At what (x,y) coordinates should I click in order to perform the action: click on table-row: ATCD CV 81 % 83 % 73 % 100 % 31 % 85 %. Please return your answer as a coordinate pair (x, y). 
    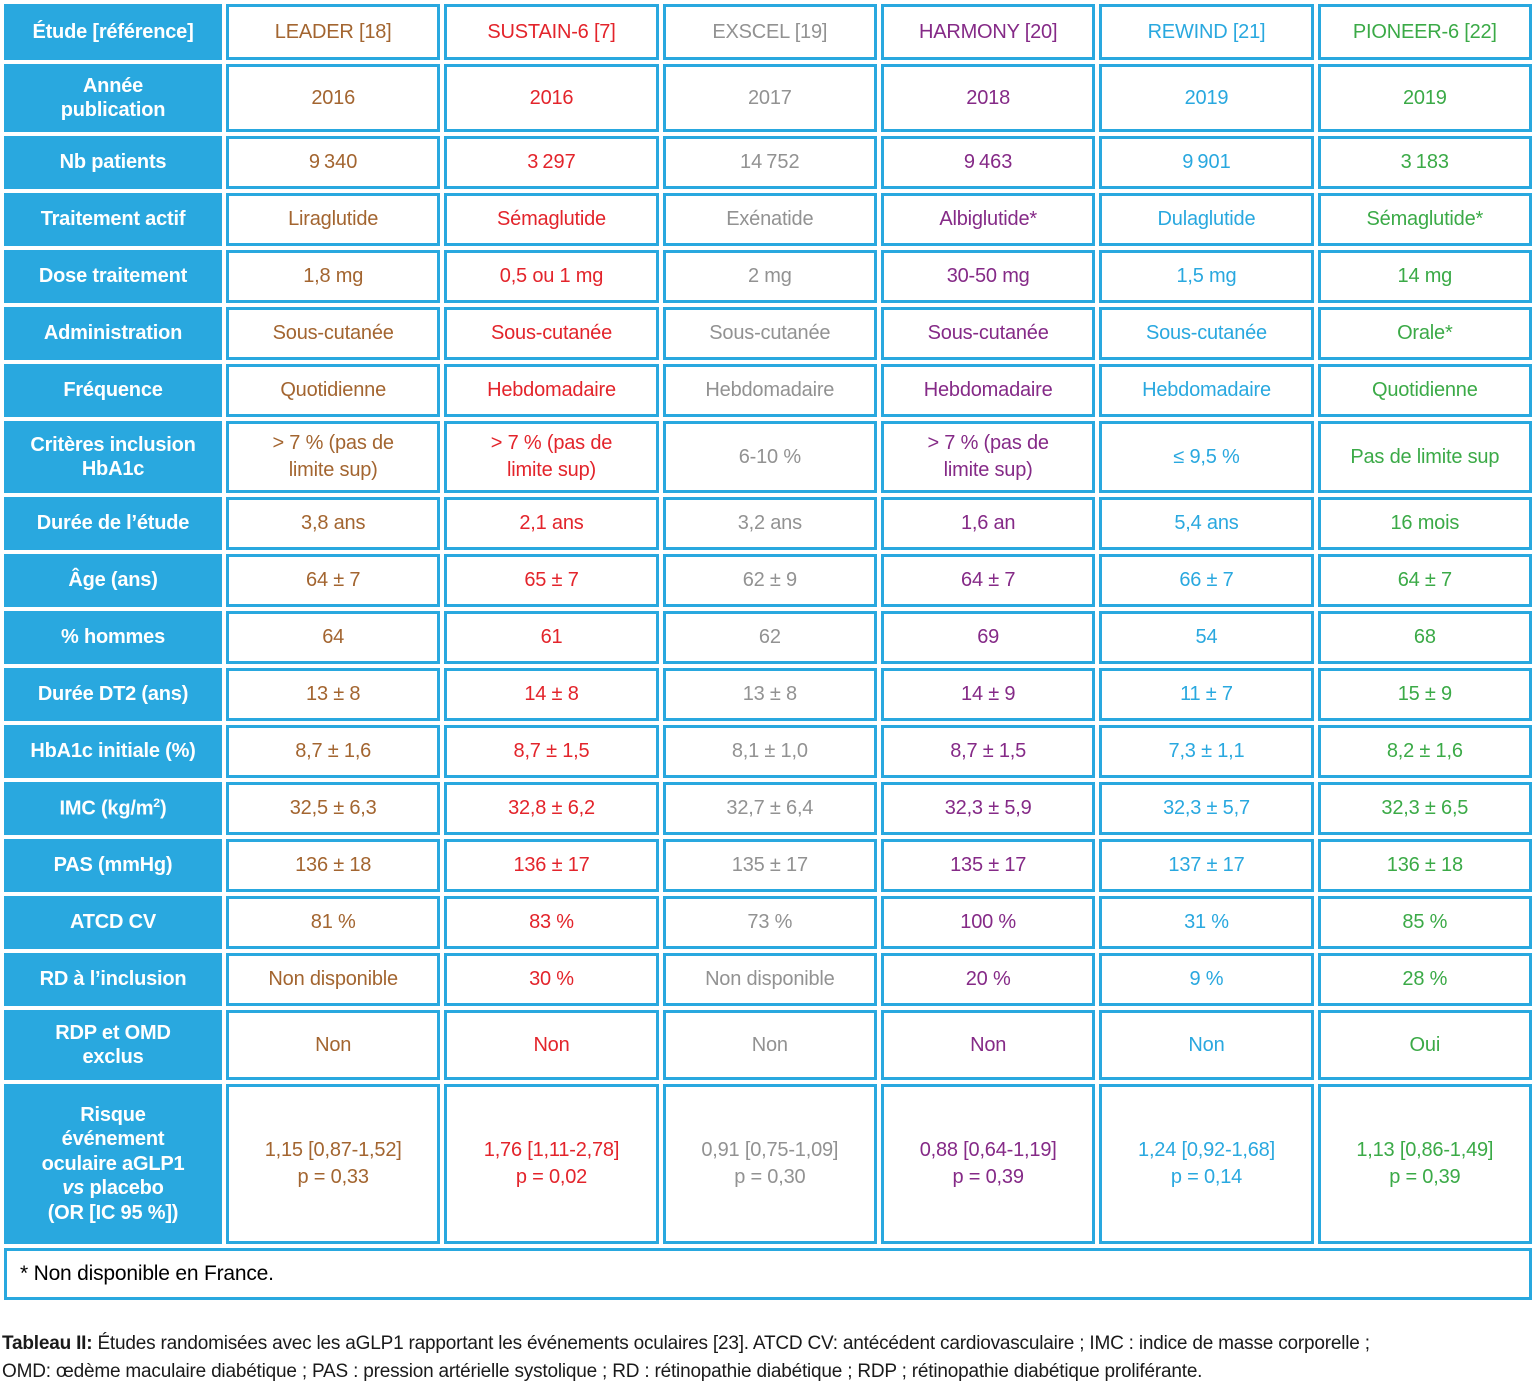
    Looking at the image, I should click on (768, 922).